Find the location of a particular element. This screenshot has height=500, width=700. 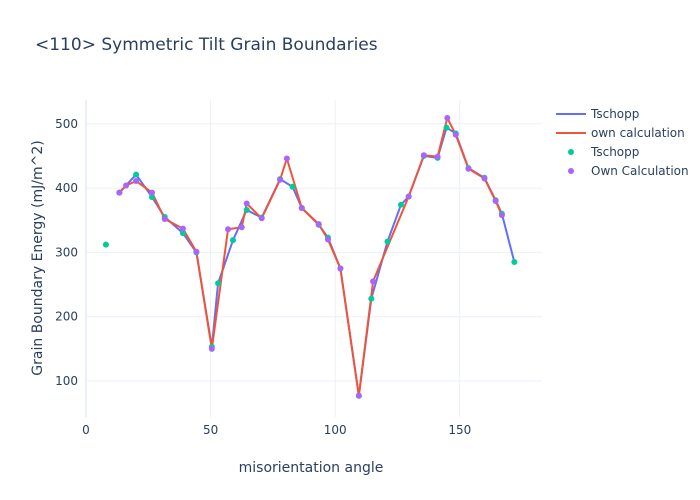

x-tick-label: 150 is located at coordinates (459, 430).